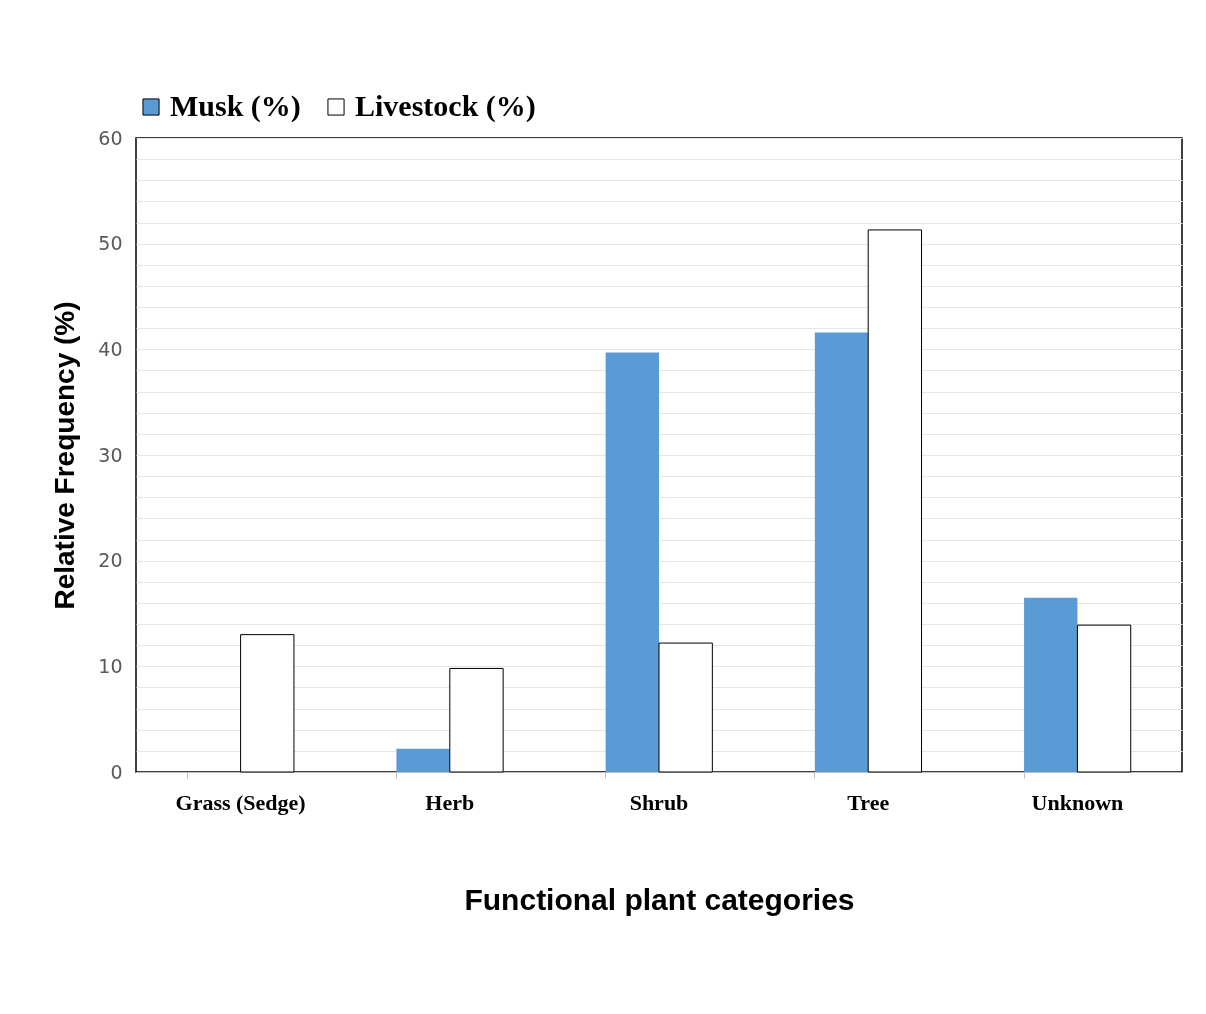  Describe the element at coordinates (659, 802) in the screenshot. I see `x-tick-label: Shrub` at that location.